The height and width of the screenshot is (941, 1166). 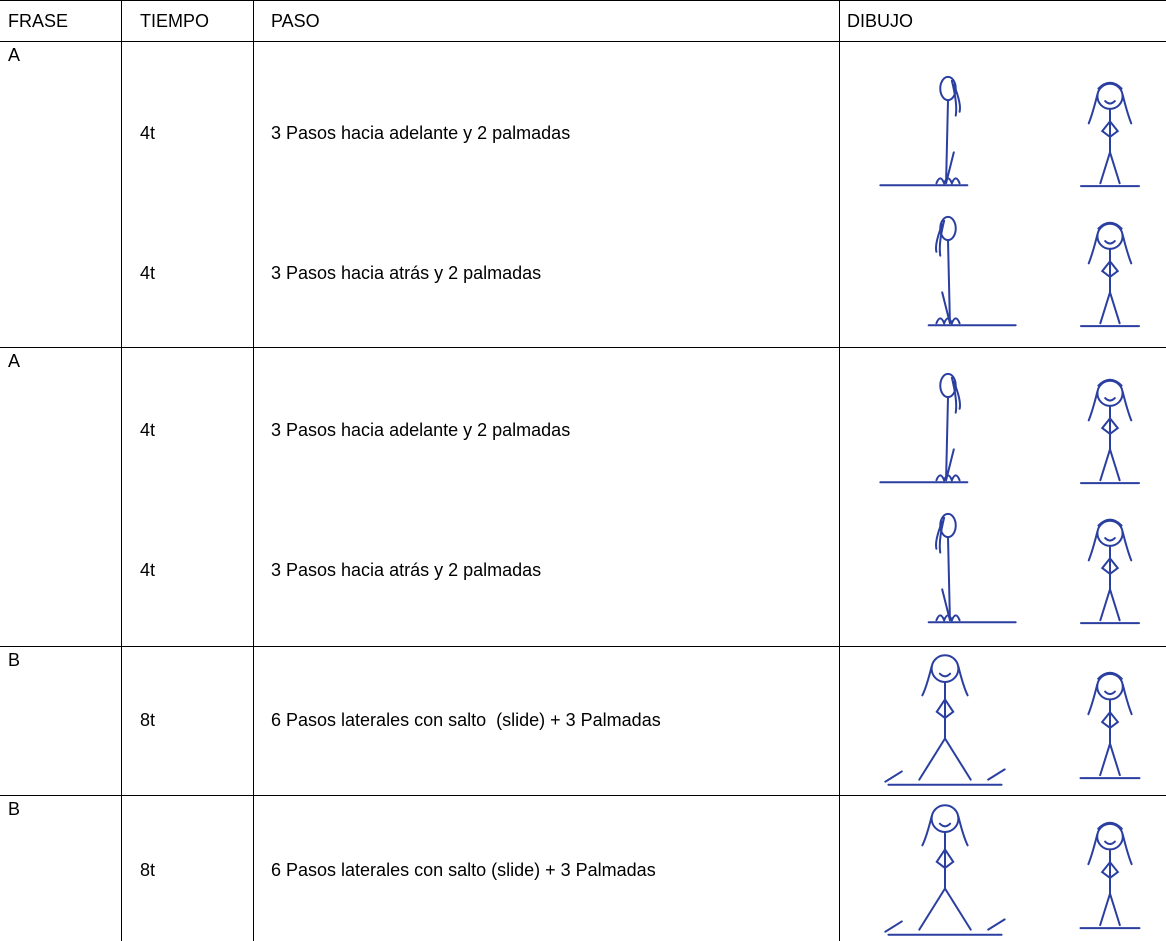 I want to click on header-cell: FRASE, so click(x=38, y=21).